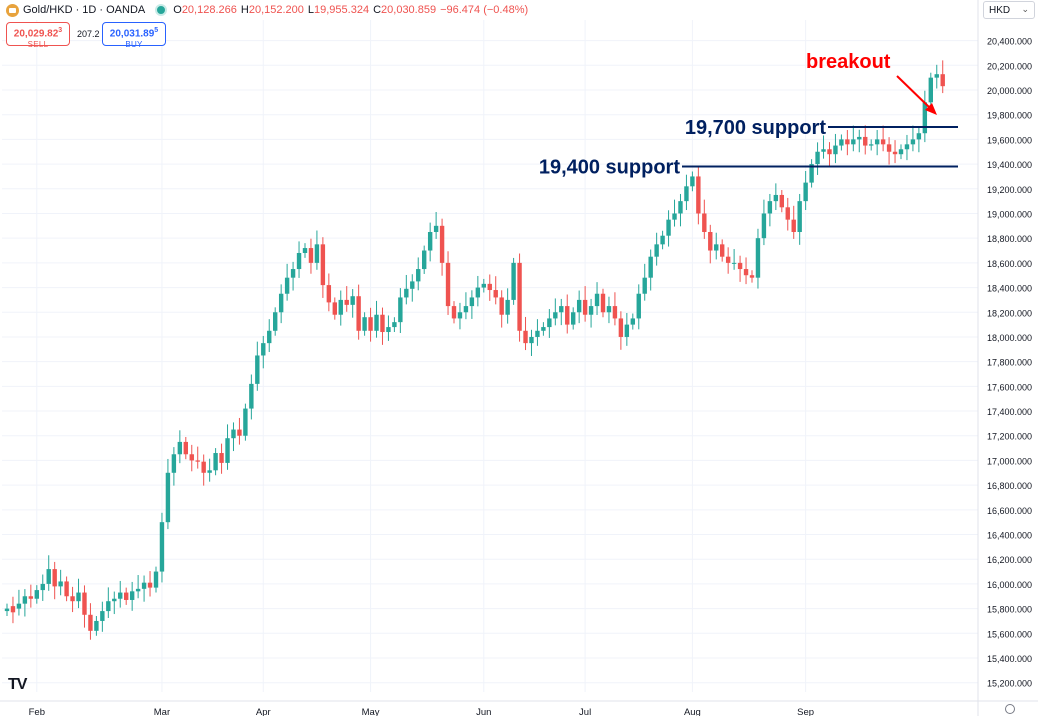  Describe the element at coordinates (371, 711) in the screenshot. I see `time-tick-label: May` at that location.